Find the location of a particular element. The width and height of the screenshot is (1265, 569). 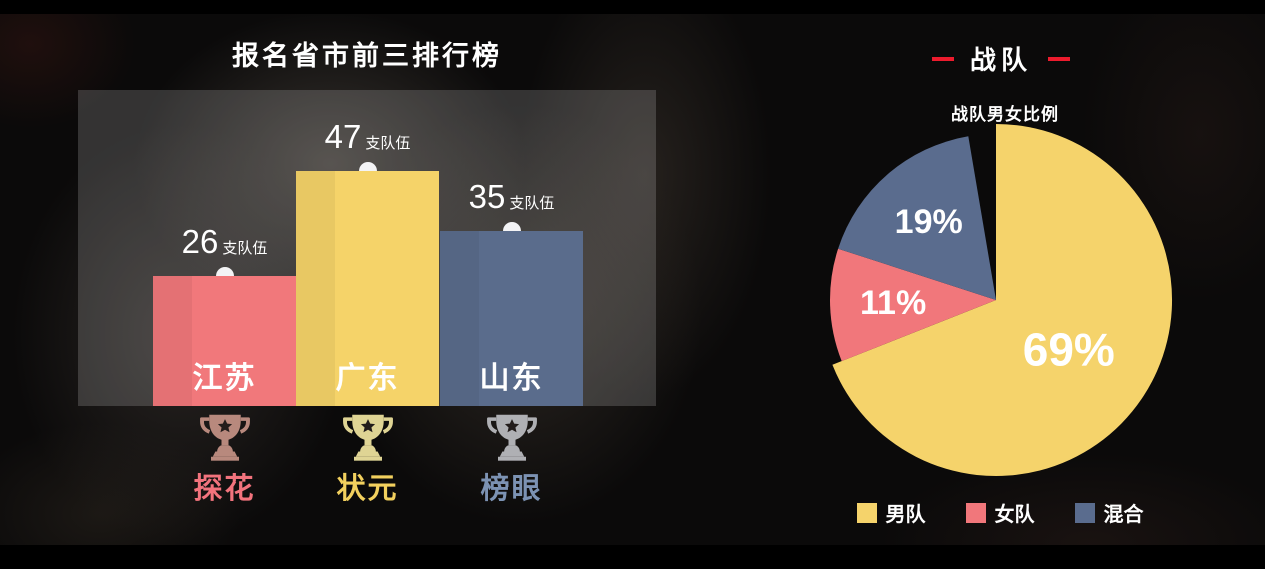

red-dash-right is located at coordinates (1059, 58).